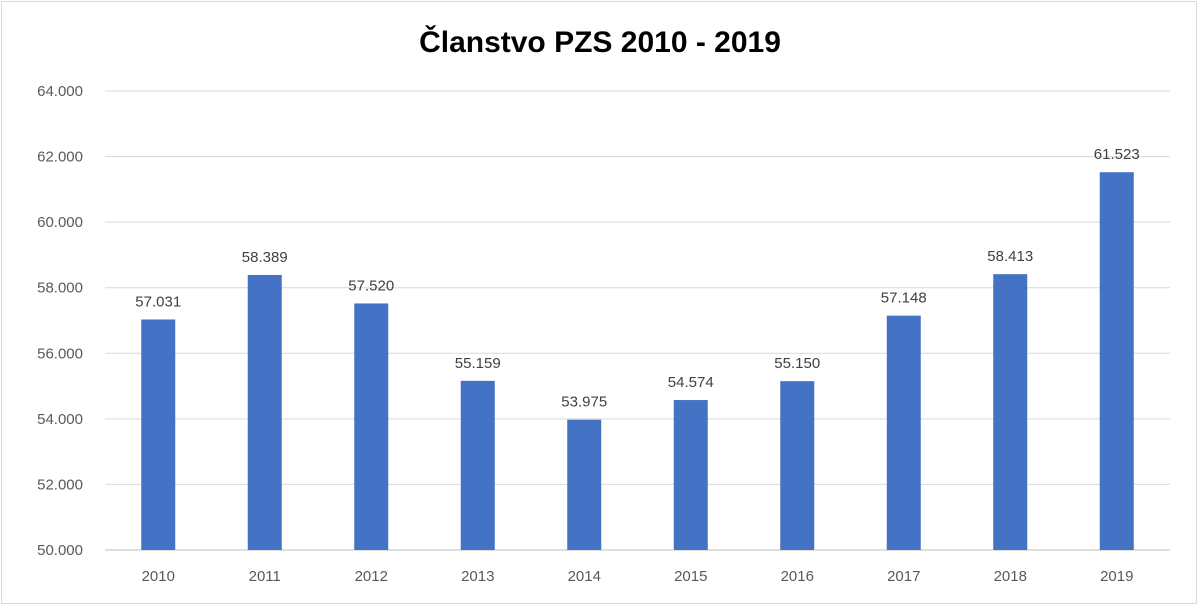  What do you see at coordinates (797, 465) in the screenshot?
I see `bar-2016` at bounding box center [797, 465].